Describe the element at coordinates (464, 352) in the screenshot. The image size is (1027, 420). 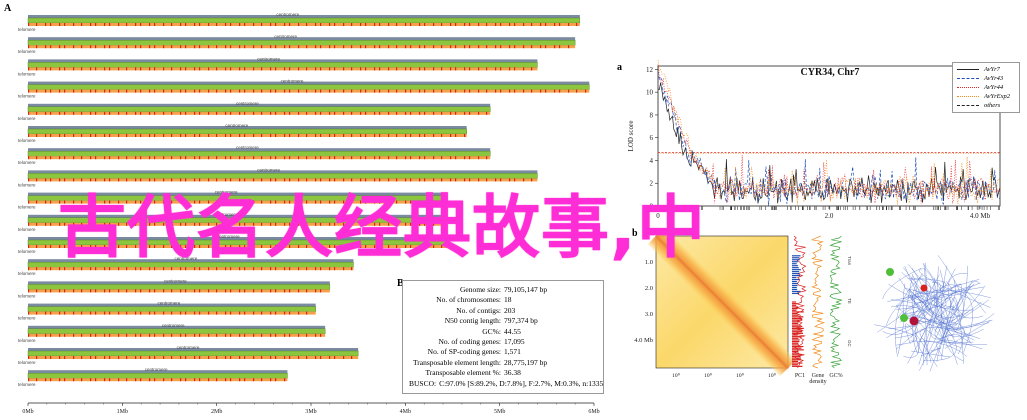
I see `stat-key: No. of SP-coding genes:` at that location.